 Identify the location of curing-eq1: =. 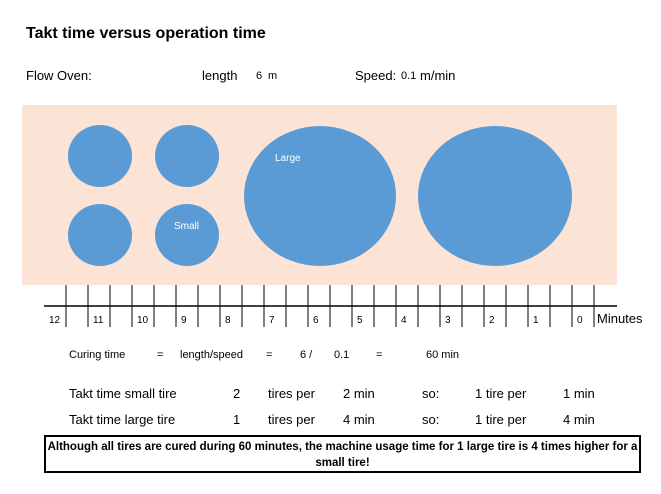
(160, 355).